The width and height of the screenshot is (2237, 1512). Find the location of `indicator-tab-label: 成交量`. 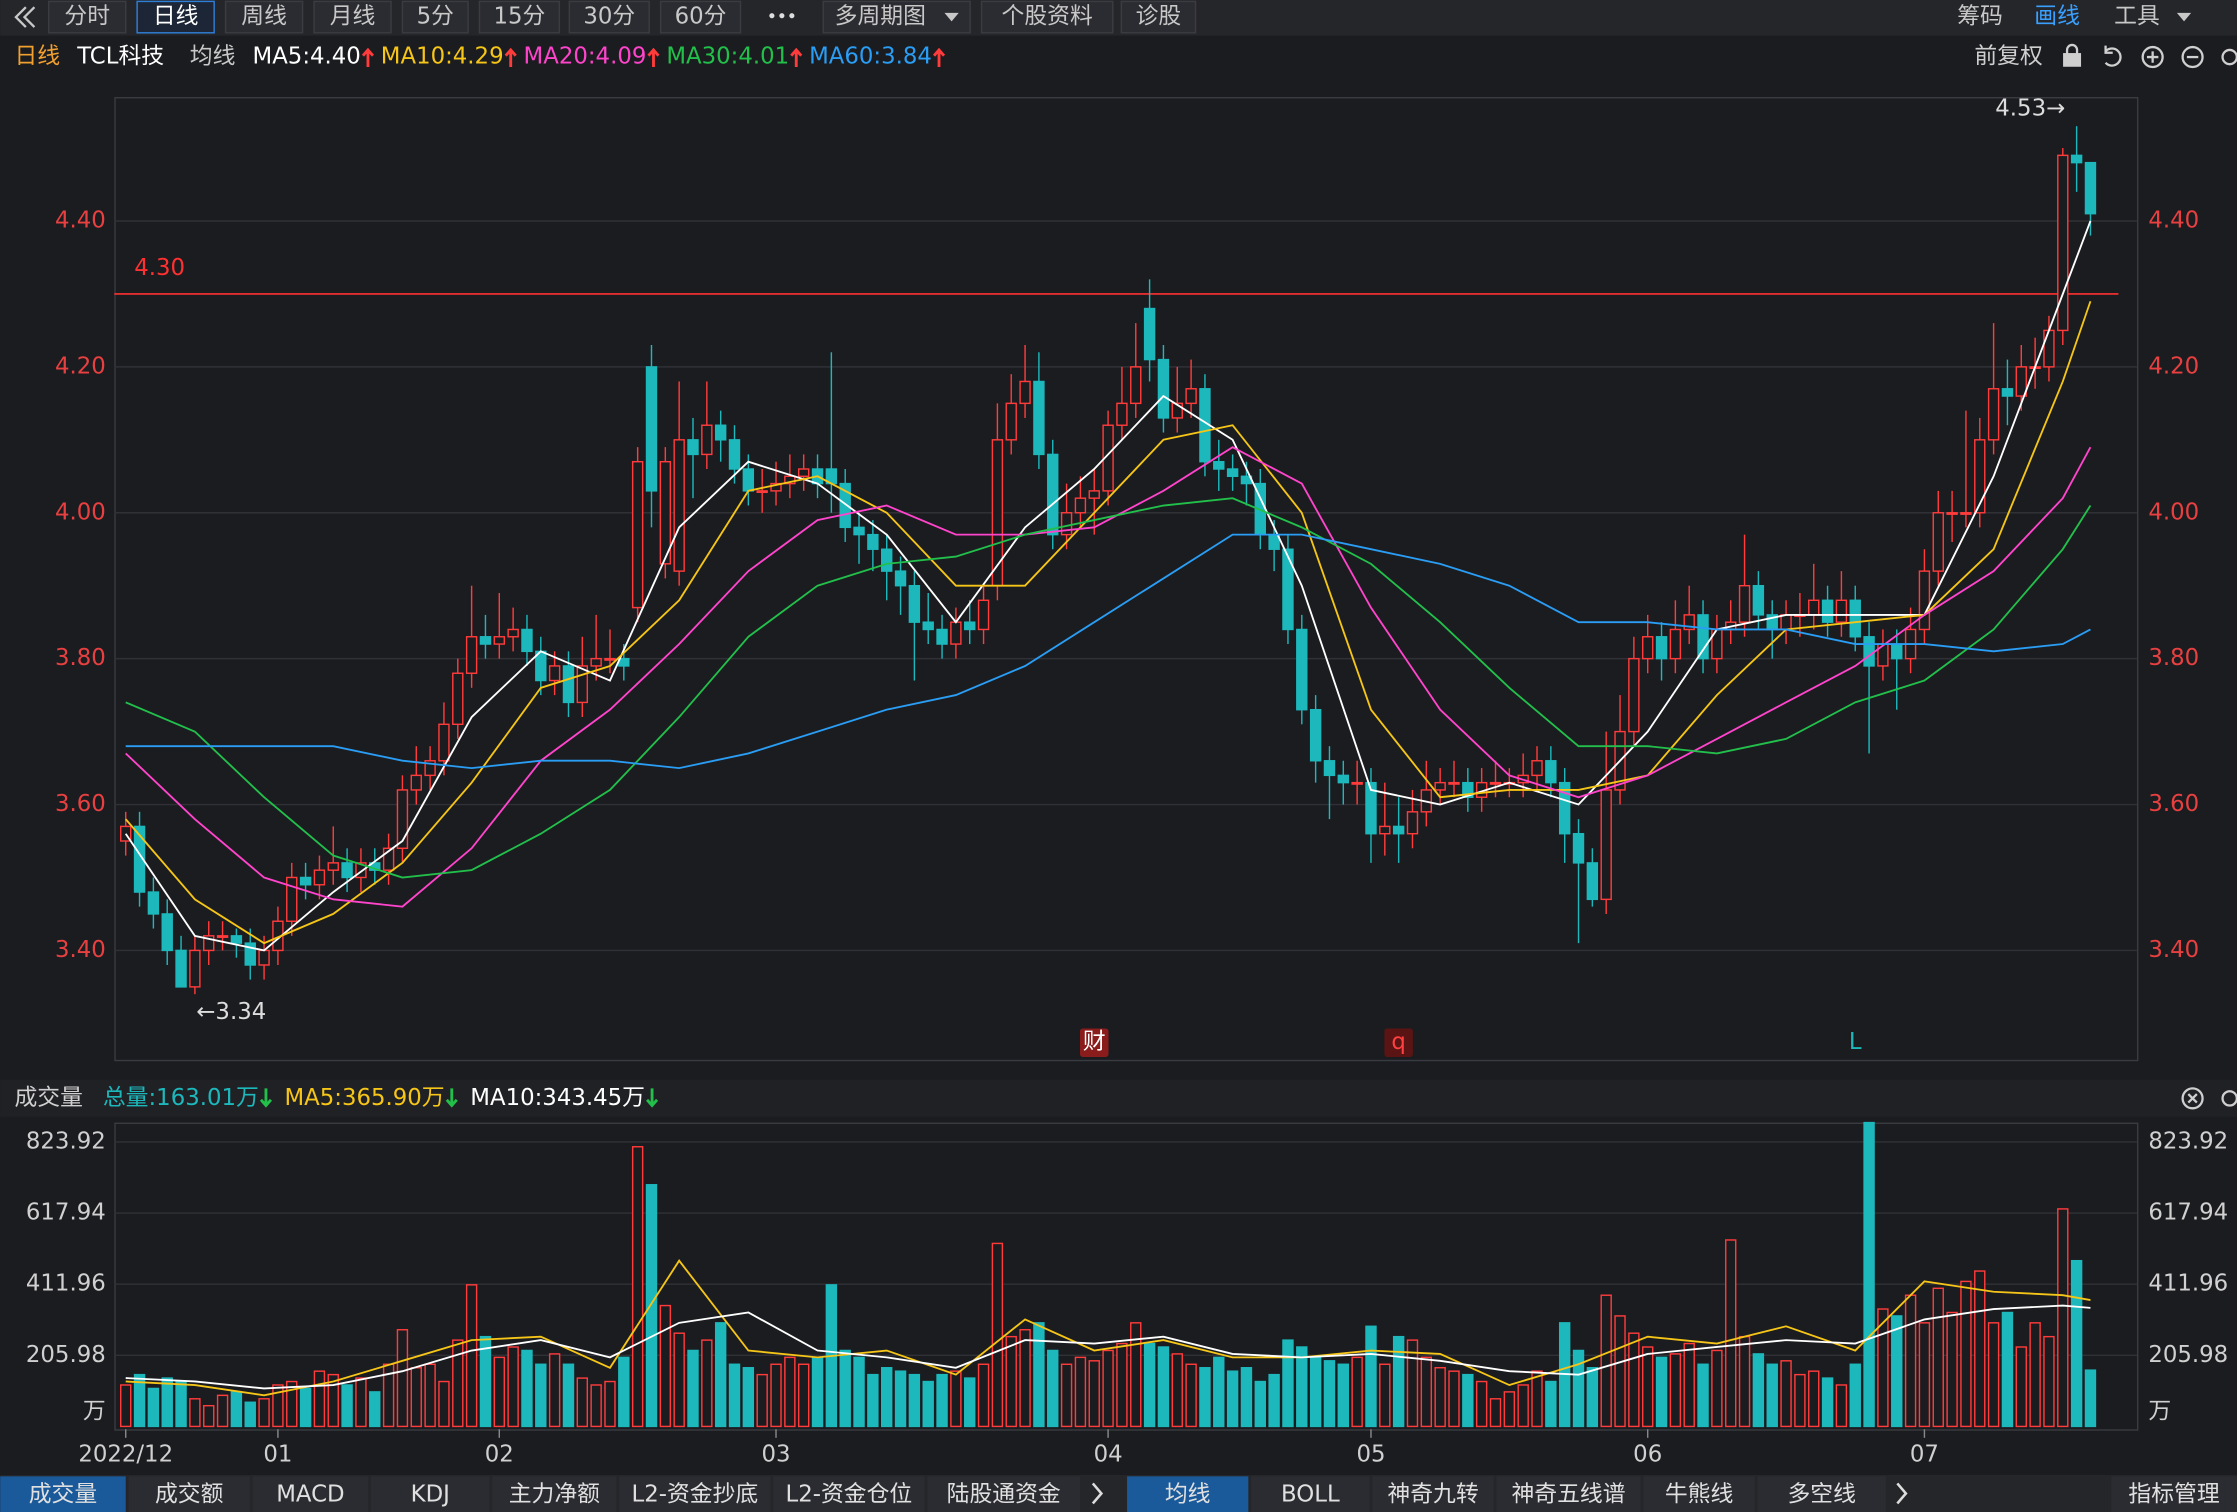

indicator-tab-label: 成交量 is located at coordinates (63, 1494).